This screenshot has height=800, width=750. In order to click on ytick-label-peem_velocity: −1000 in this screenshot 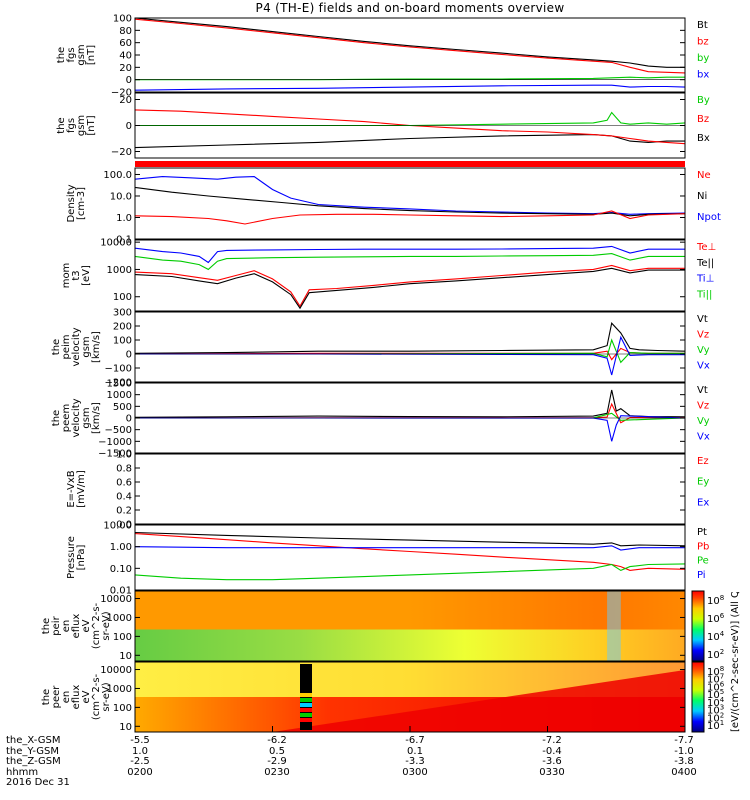, I will do `click(115, 442)`.